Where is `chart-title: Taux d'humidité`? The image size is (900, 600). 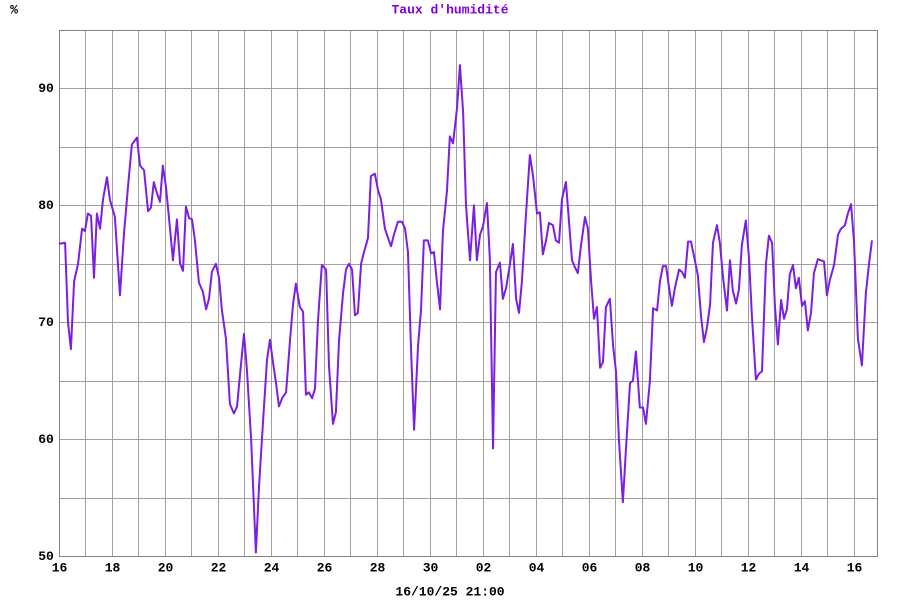
chart-title: Taux d'humidité is located at coordinates (449, 9).